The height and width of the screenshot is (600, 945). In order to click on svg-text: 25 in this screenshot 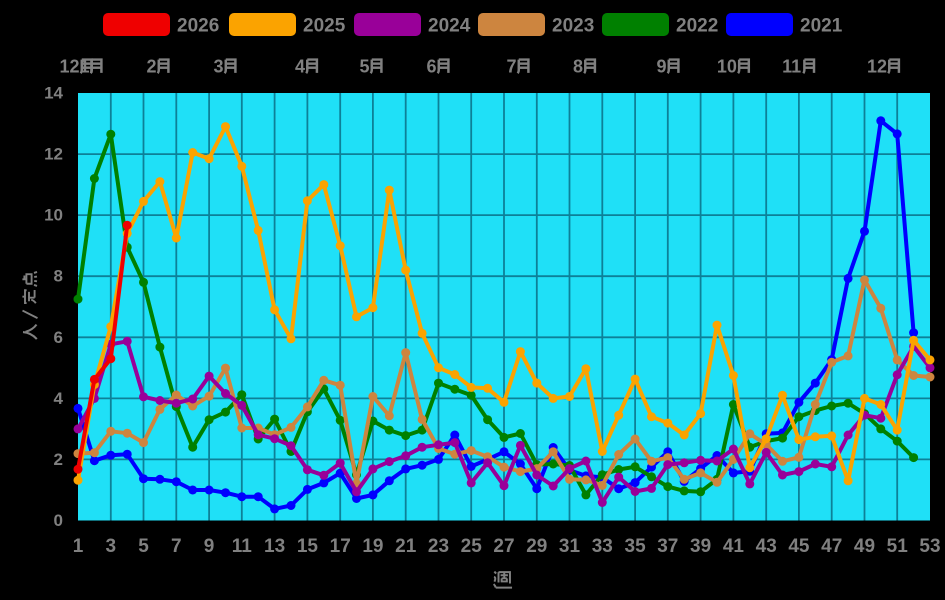, I will do `click(472, 546)`.